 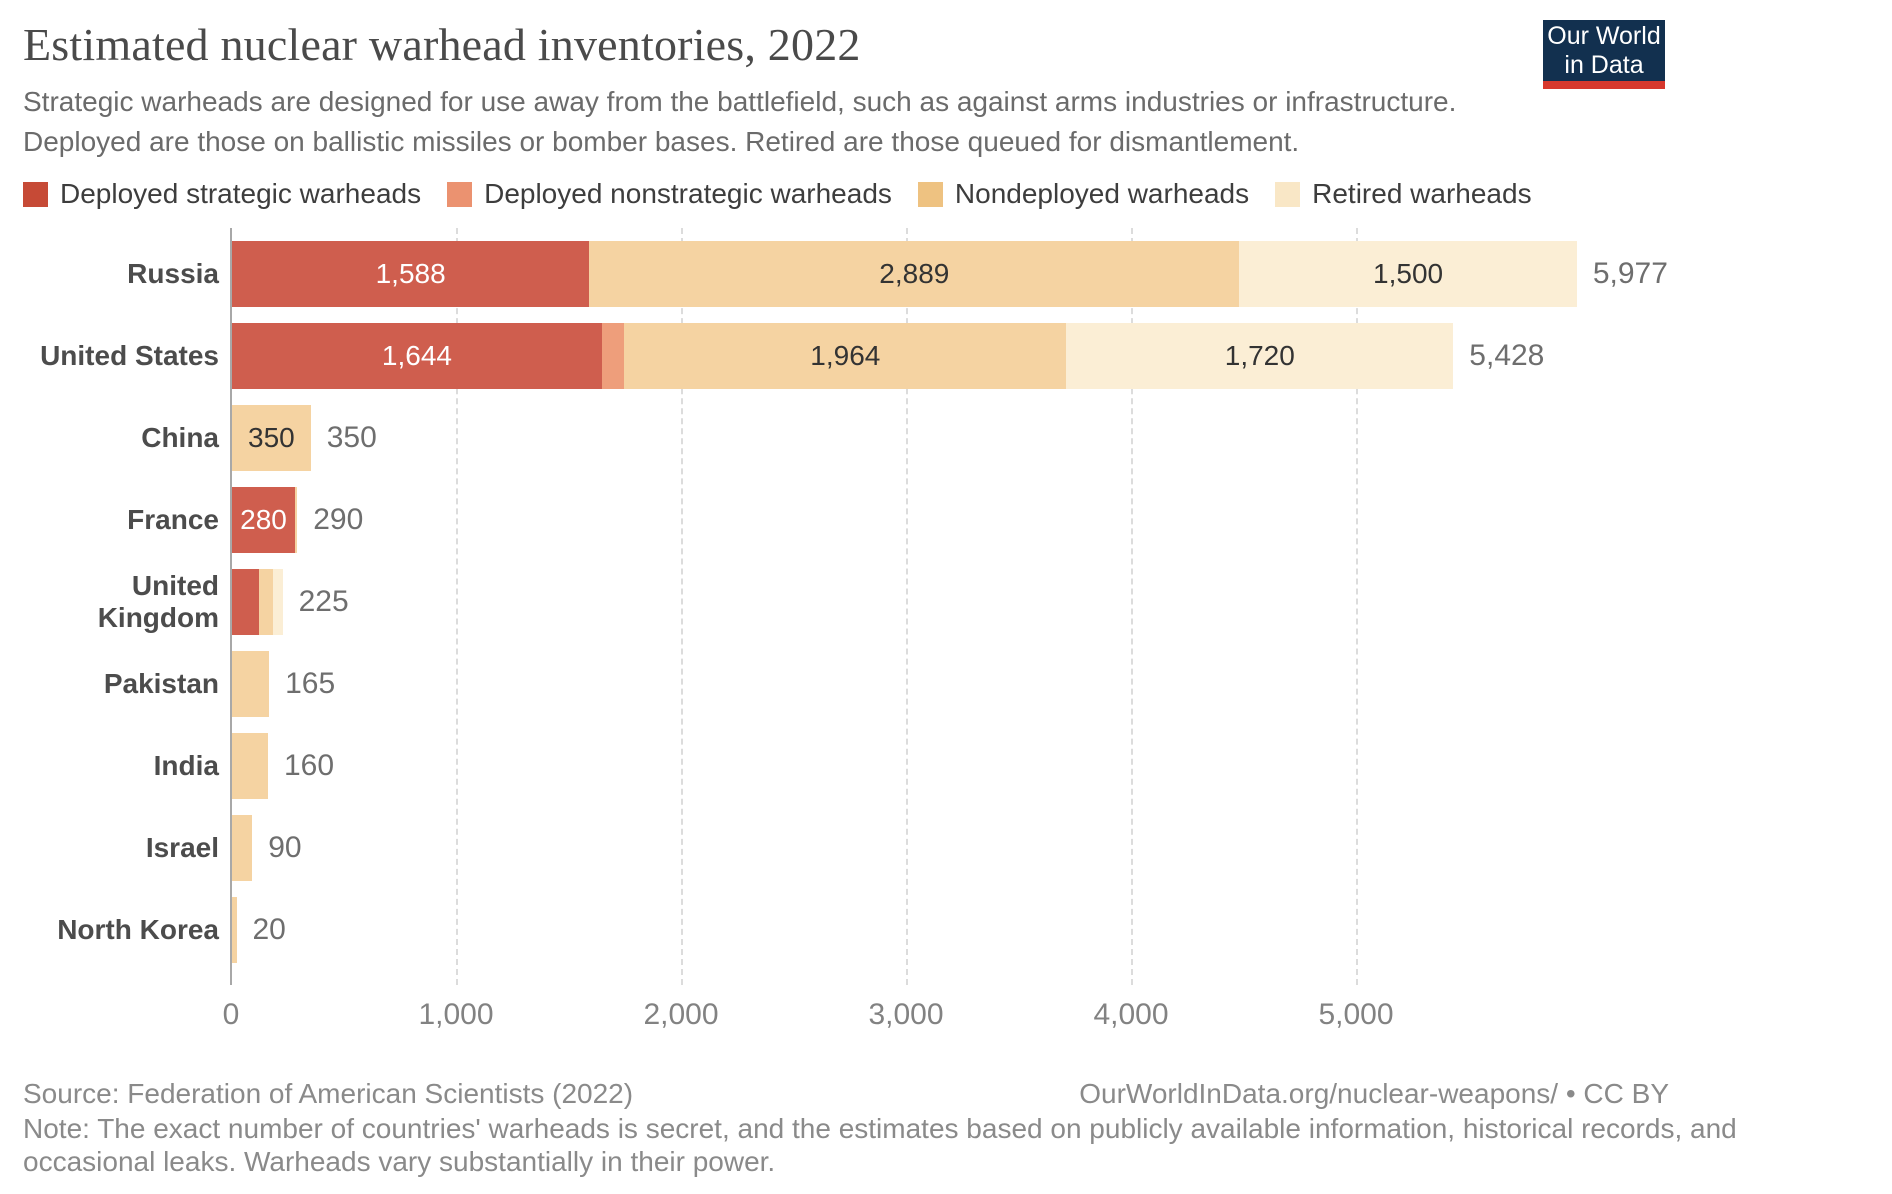 I want to click on bar-segment: 350, so click(x=271, y=438).